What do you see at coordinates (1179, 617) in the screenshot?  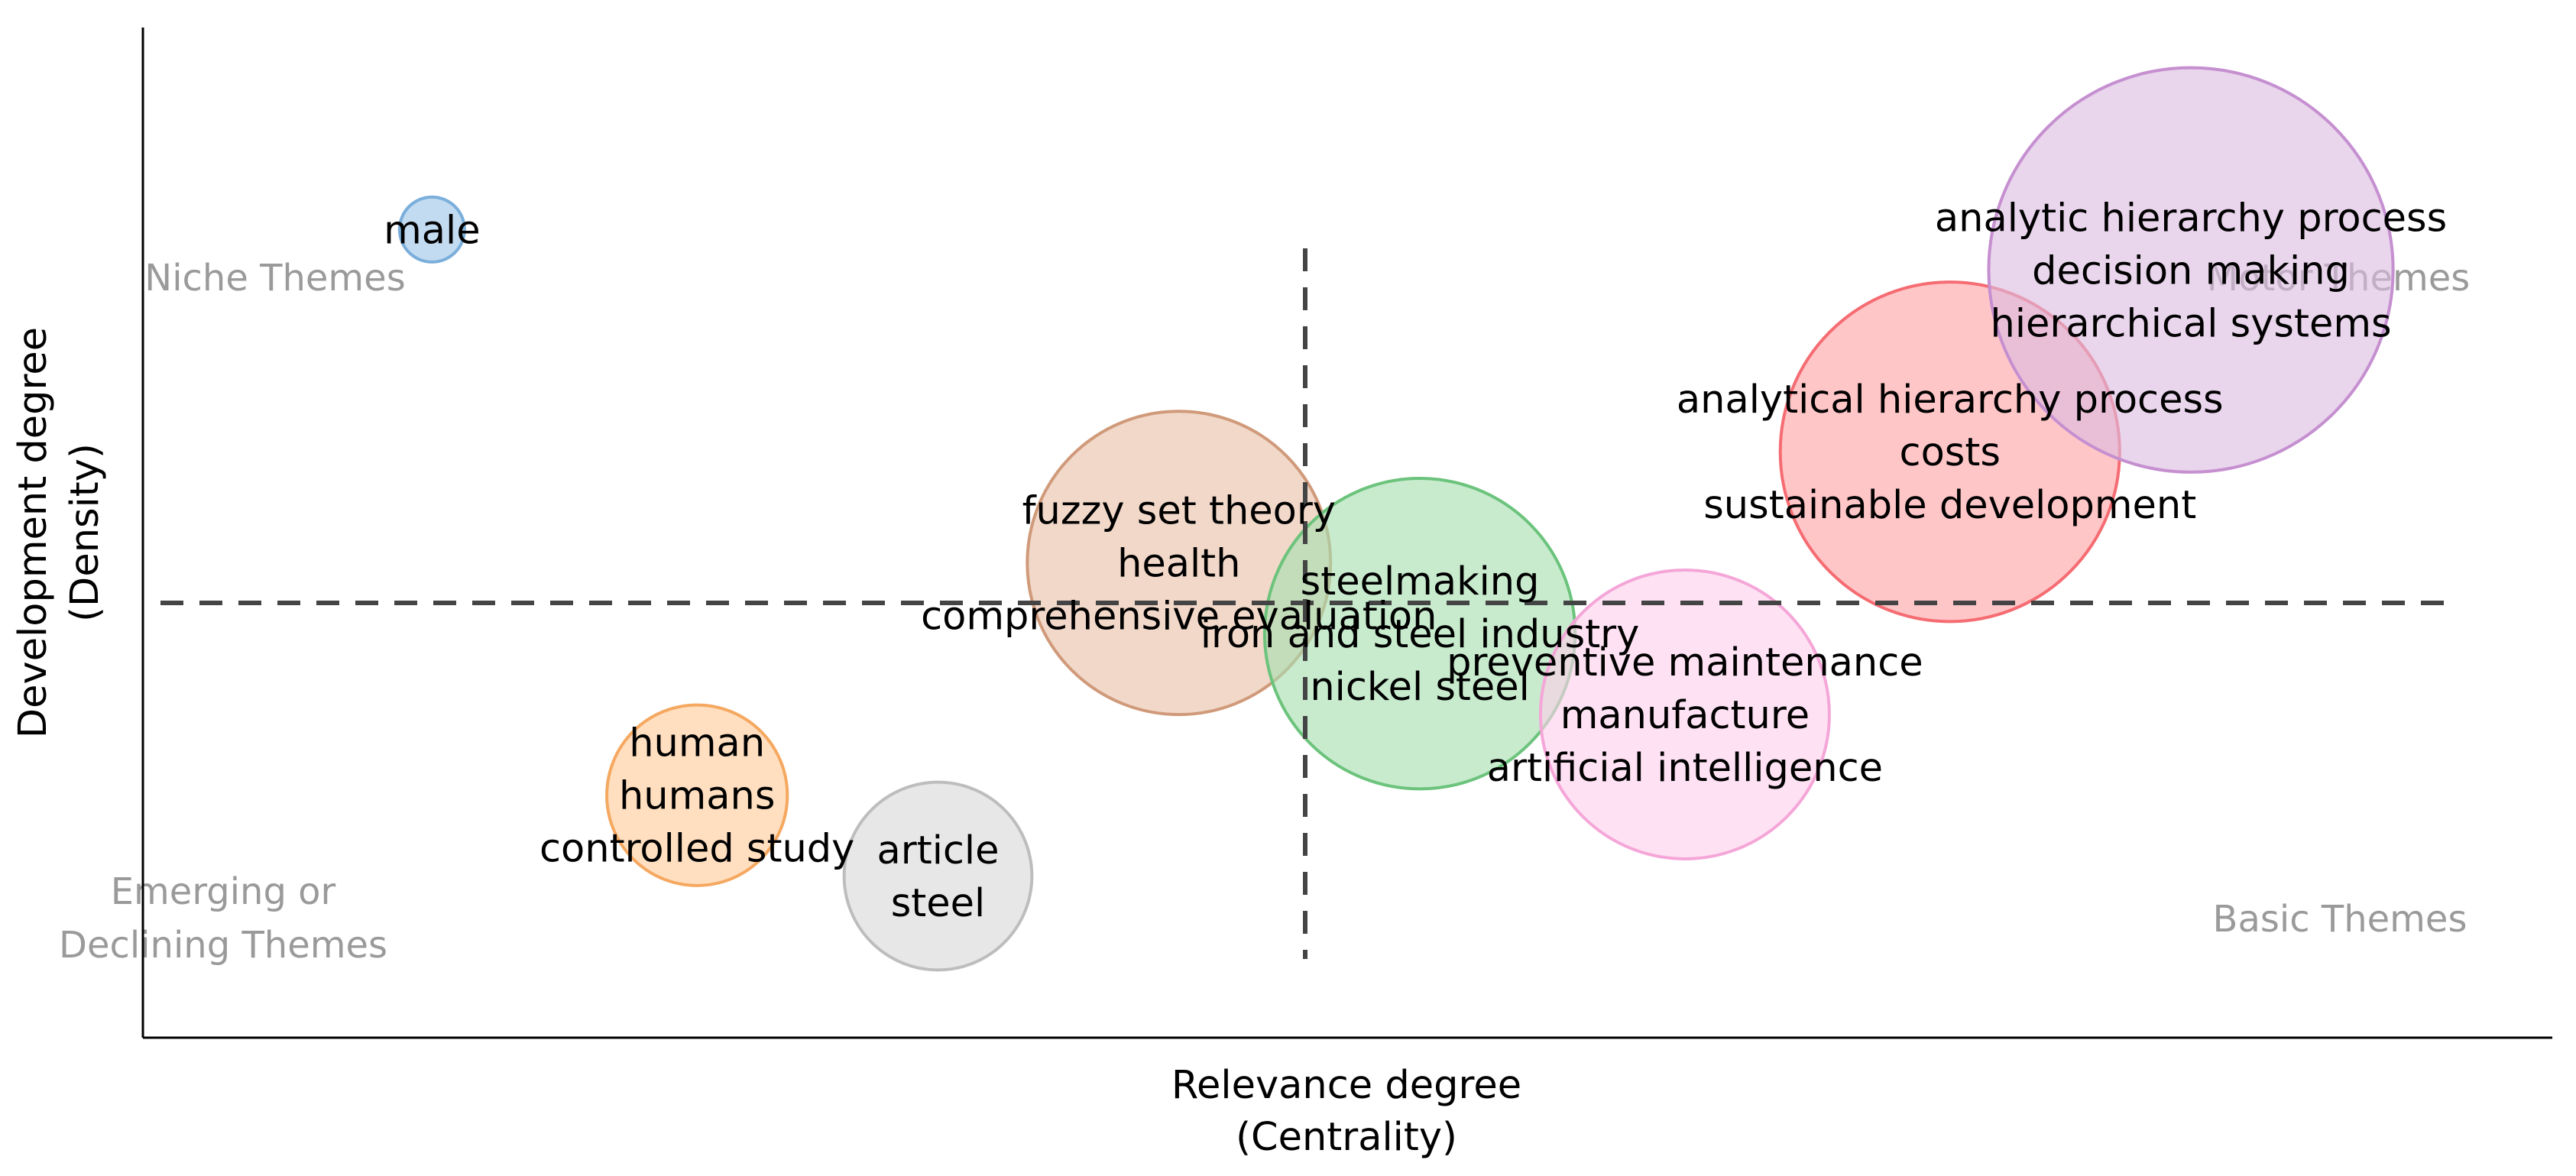 I see `bubble-4-label-3: comprehensive evaluation` at bounding box center [1179, 617].